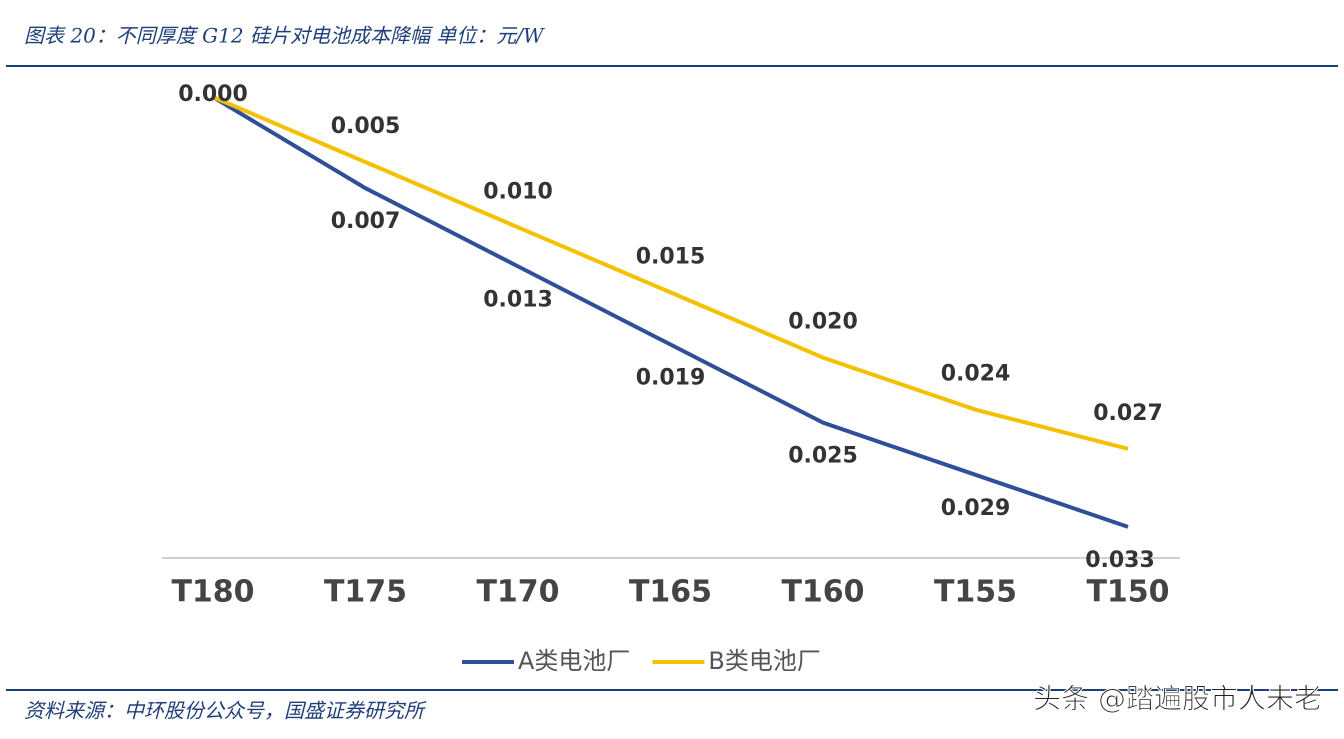 This screenshot has height=739, width=1344. What do you see at coordinates (823, 456) in the screenshot?
I see `data-label: 0.025` at bounding box center [823, 456].